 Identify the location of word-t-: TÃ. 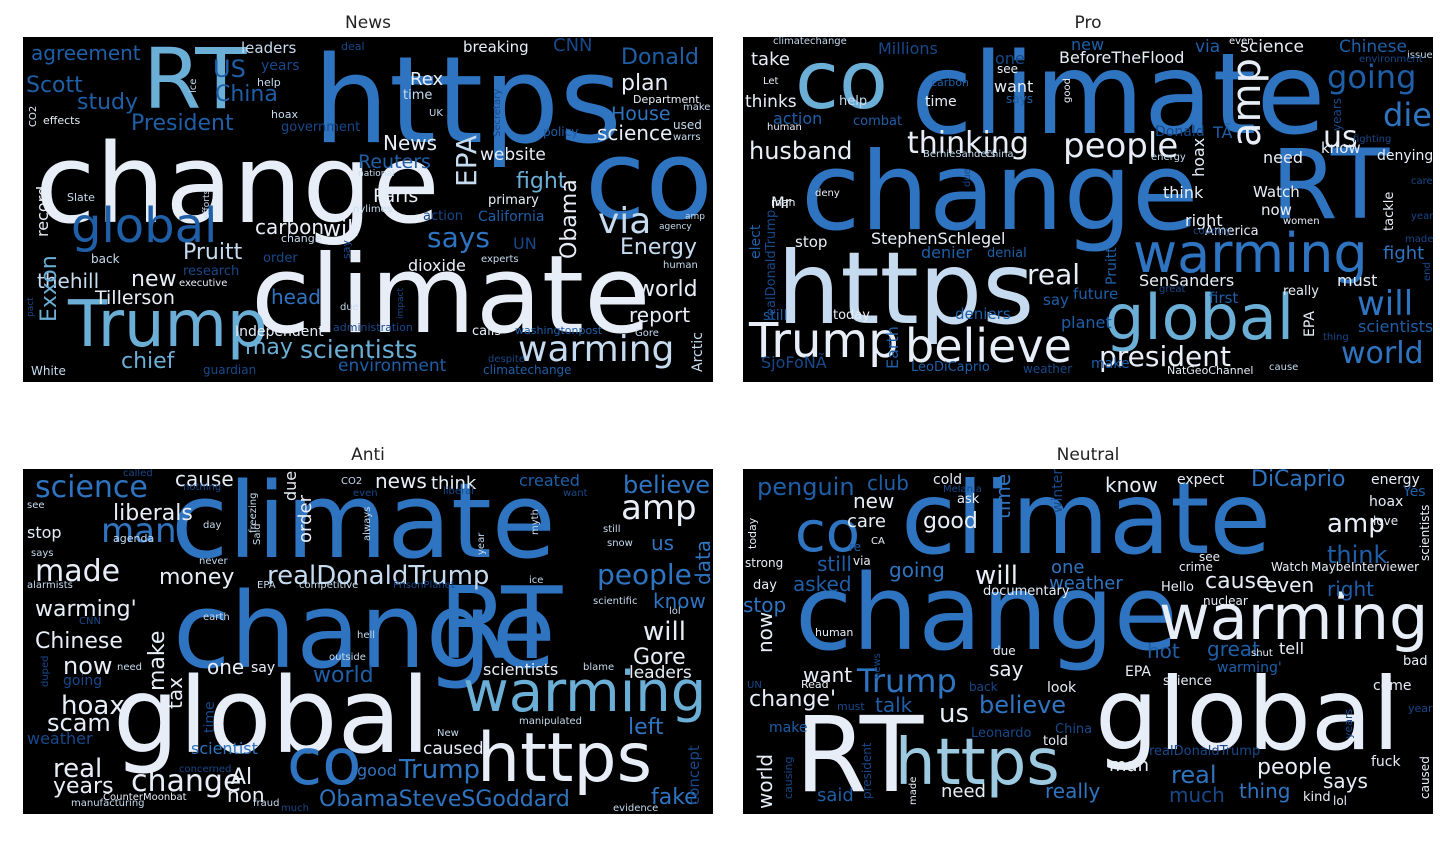
(1223, 132).